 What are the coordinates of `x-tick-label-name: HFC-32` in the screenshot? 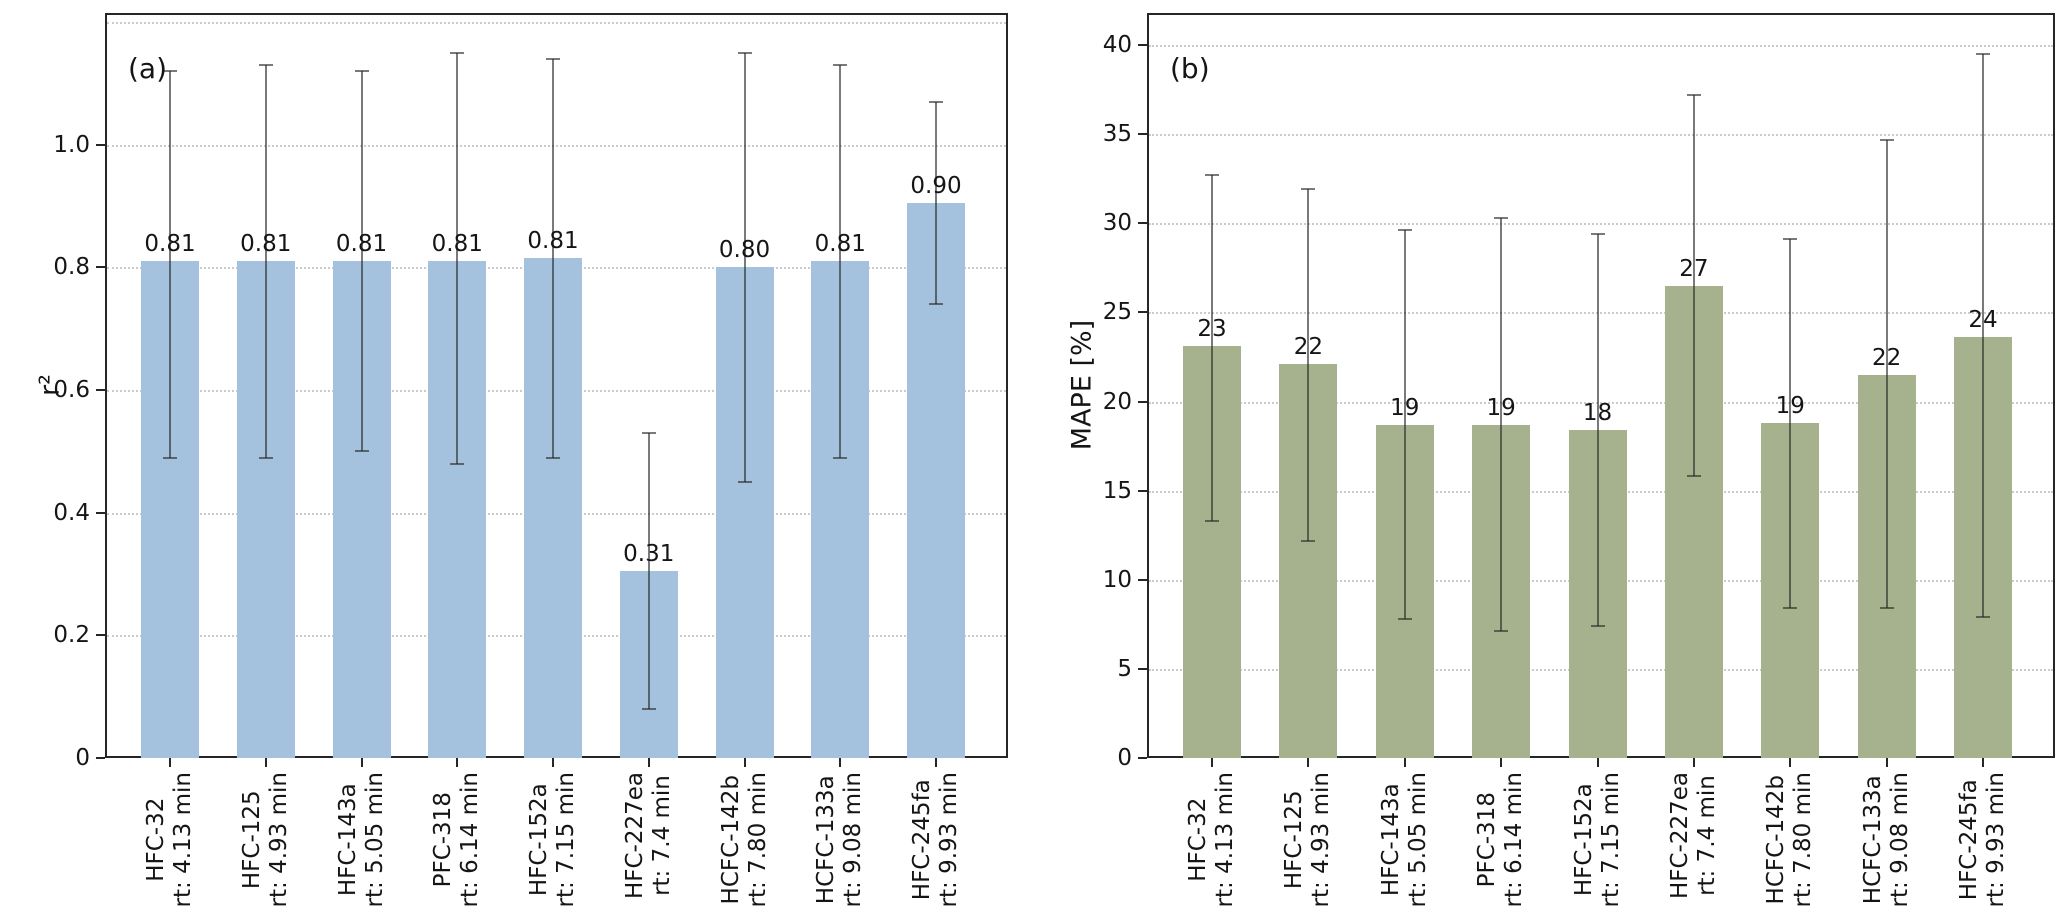 It's located at (1198, 839).